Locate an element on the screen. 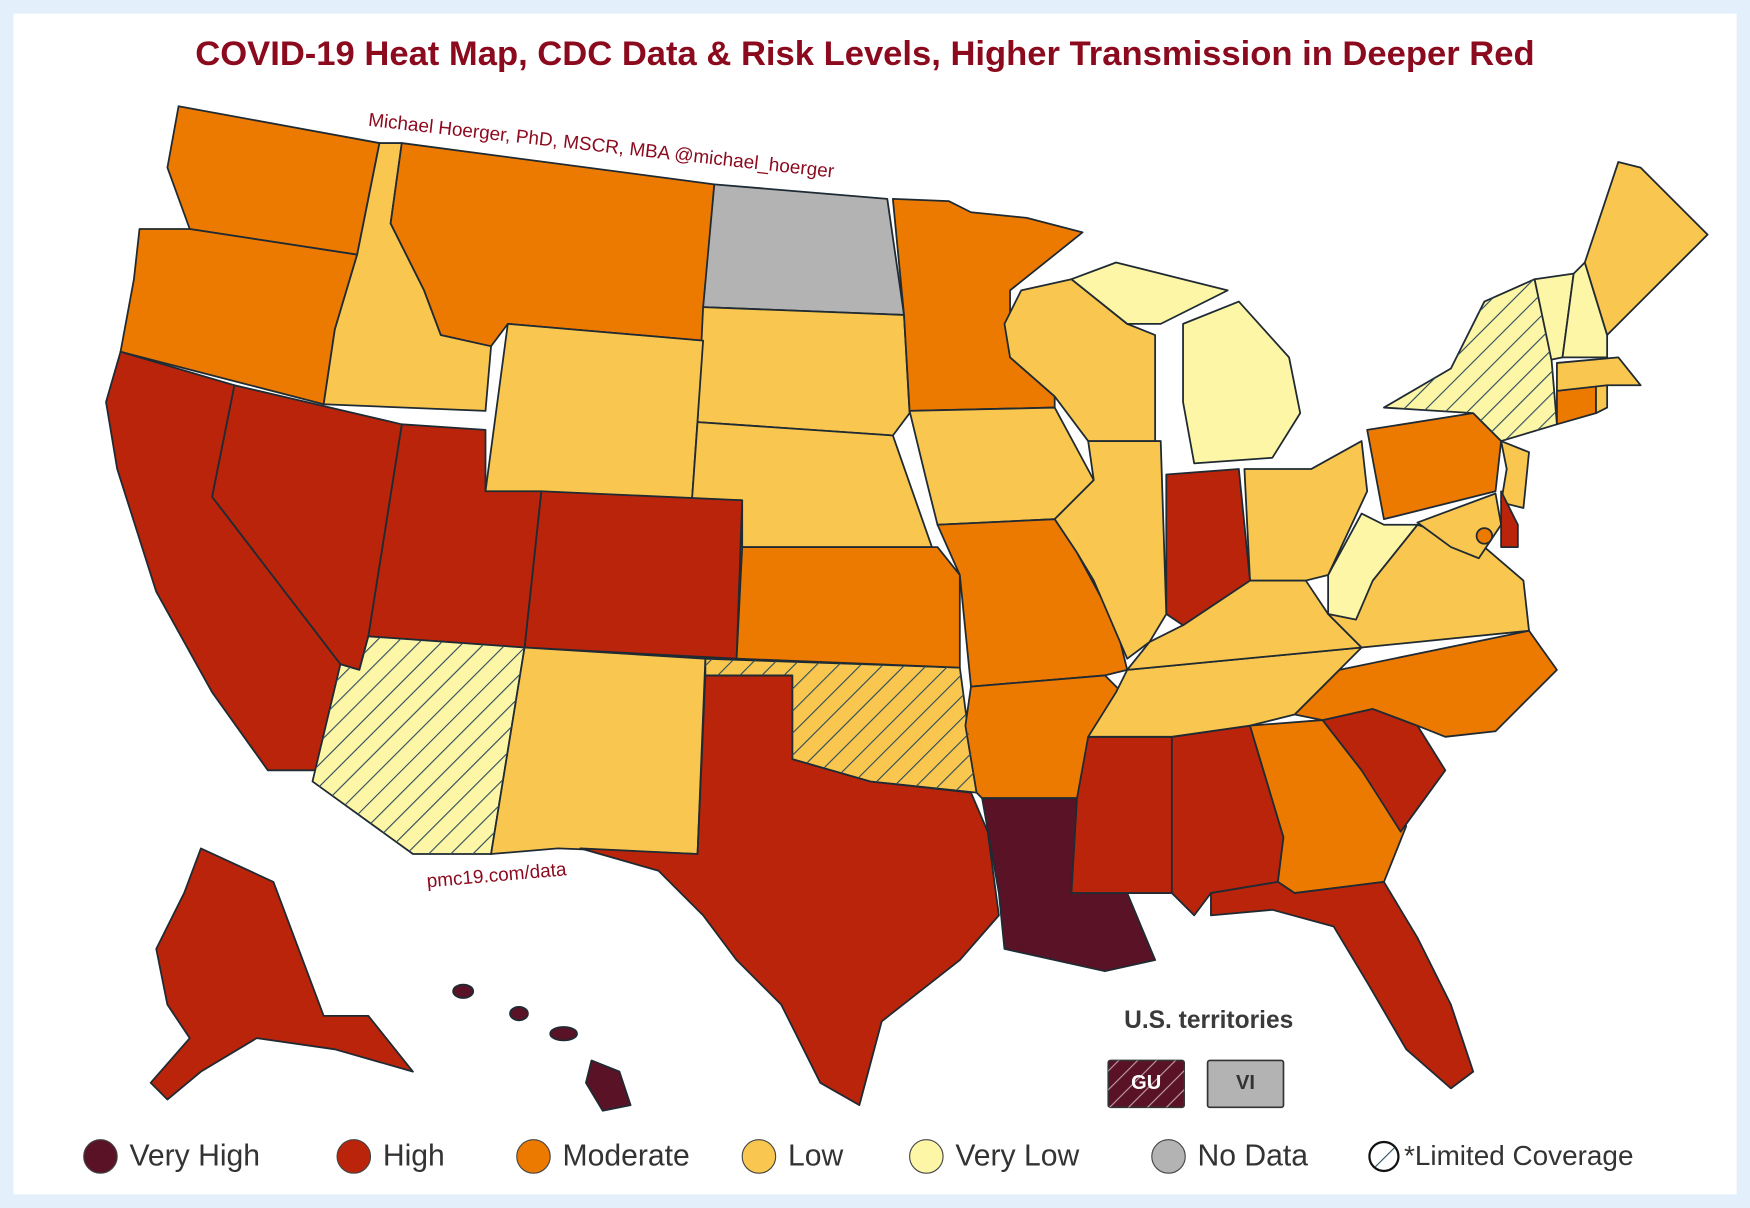  legend-label: Low is located at coordinates (816, 1156).